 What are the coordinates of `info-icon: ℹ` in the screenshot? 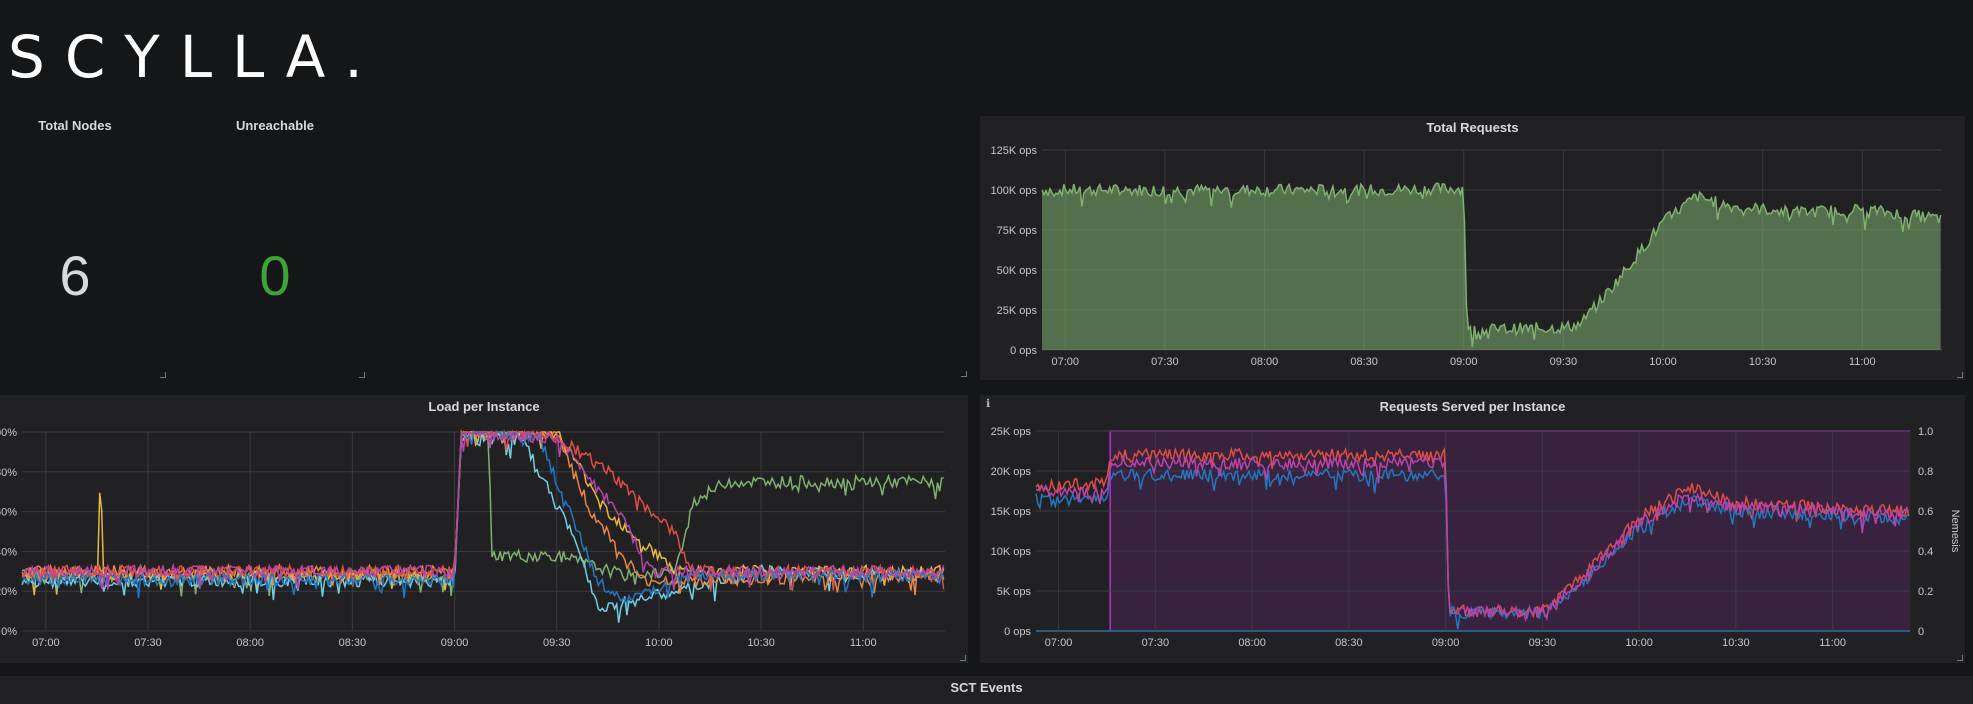 It's located at (988, 403).